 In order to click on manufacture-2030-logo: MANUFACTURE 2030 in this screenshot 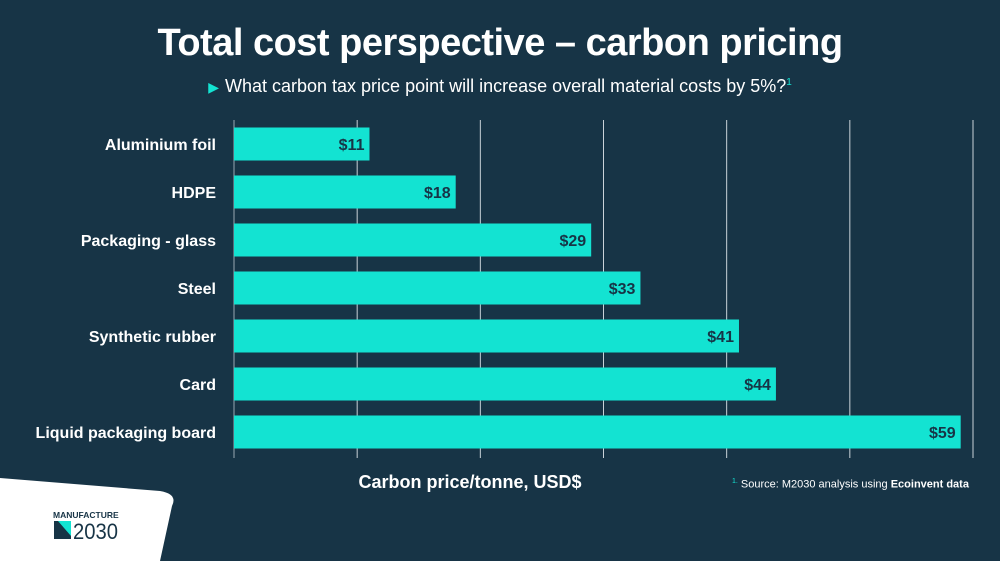, I will do `click(87, 519)`.